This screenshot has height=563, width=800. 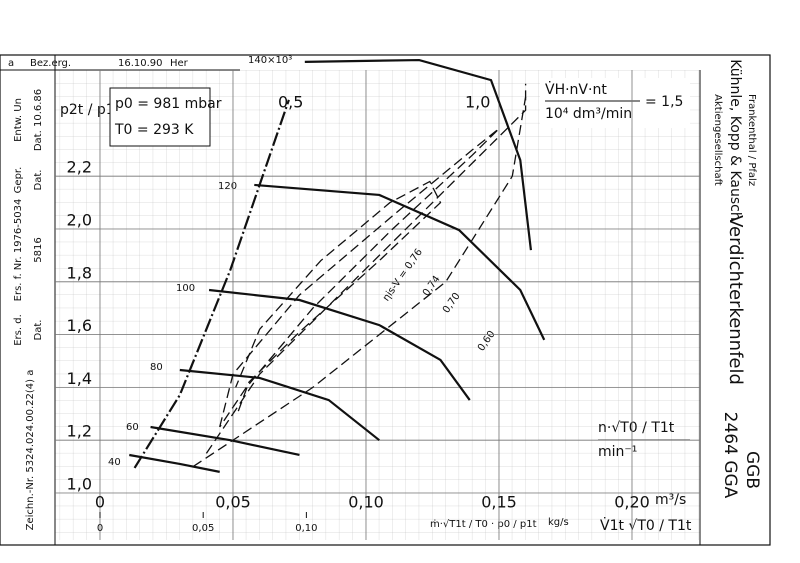 What do you see at coordinates (79, 484) in the screenshot?
I see `y-tick-label: 1,0` at bounding box center [79, 484].